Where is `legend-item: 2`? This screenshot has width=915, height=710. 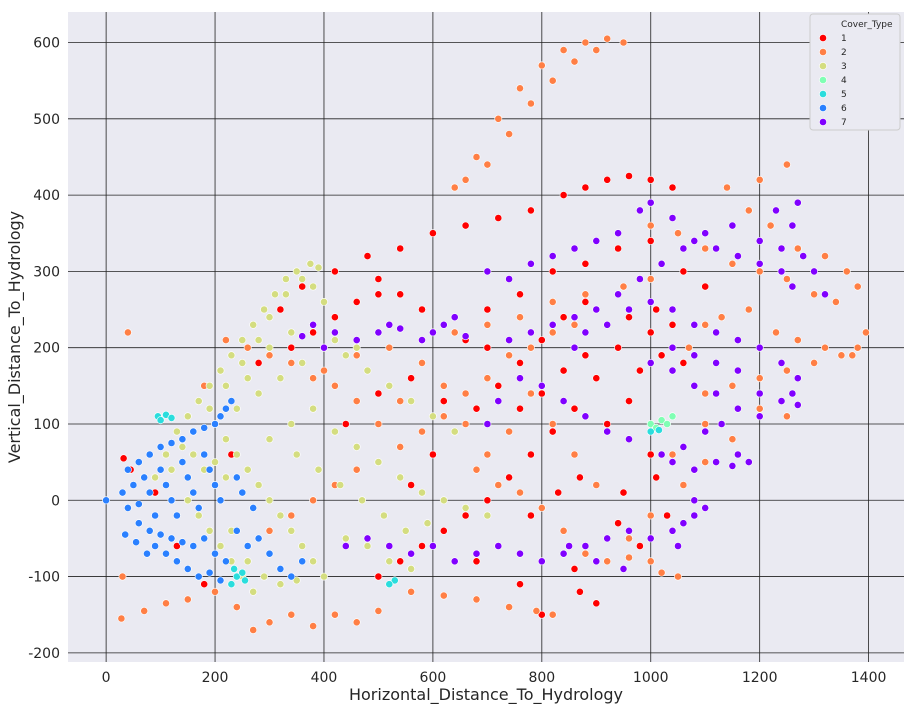
legend-item: 2 is located at coordinates (833, 53).